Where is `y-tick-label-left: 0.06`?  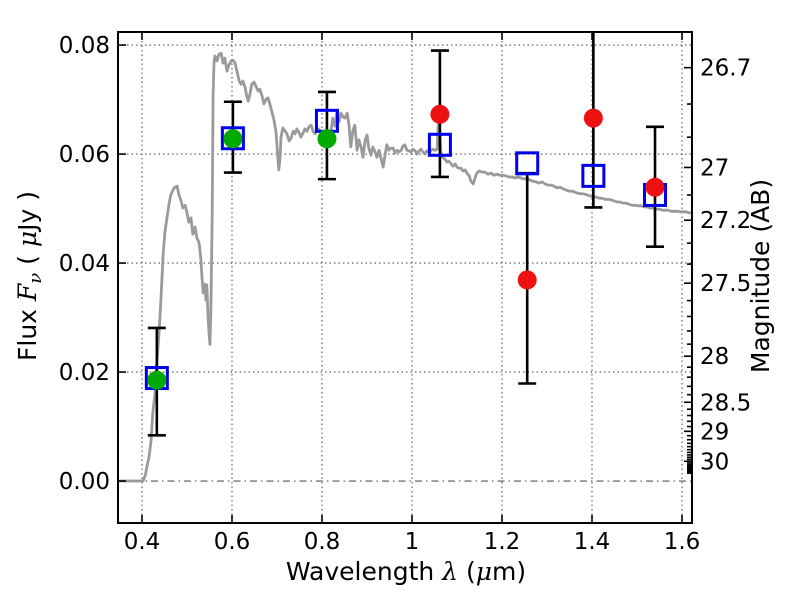 y-tick-label-left: 0.06 is located at coordinates (84, 155).